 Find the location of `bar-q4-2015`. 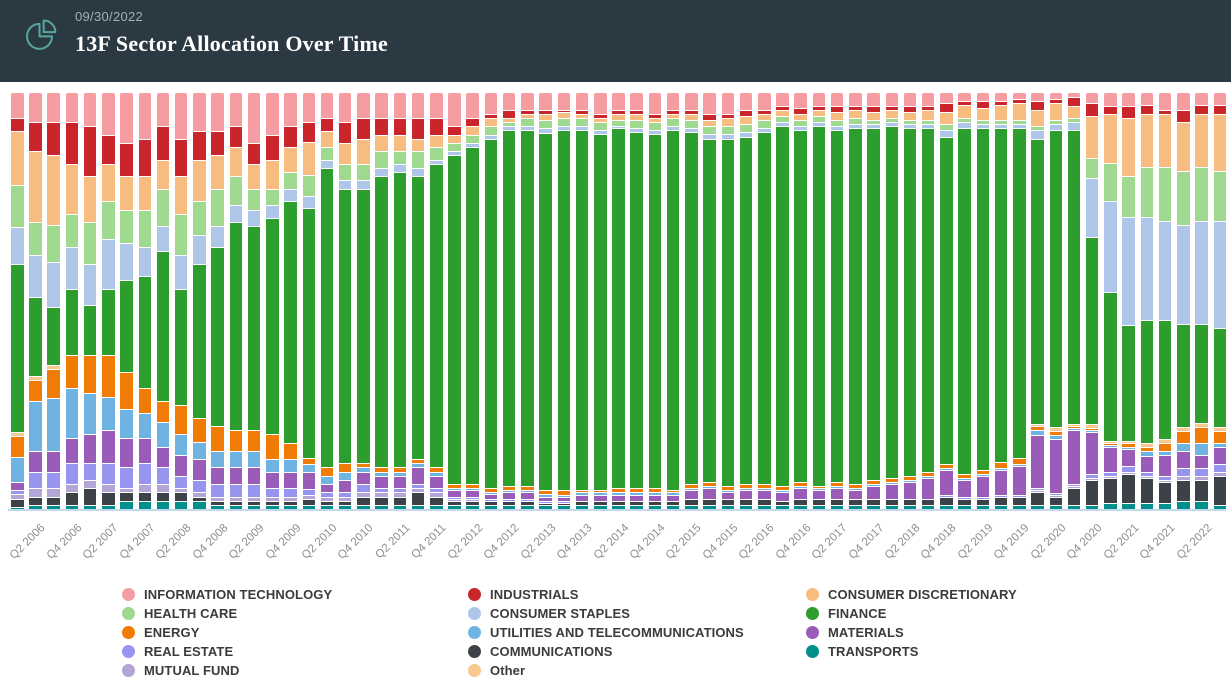

bar-q4-2015 is located at coordinates (728, 301).